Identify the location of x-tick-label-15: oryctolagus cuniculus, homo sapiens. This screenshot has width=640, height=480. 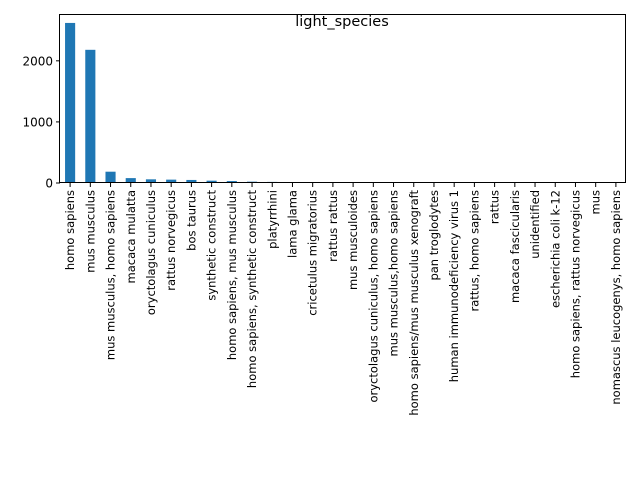
(373, 296).